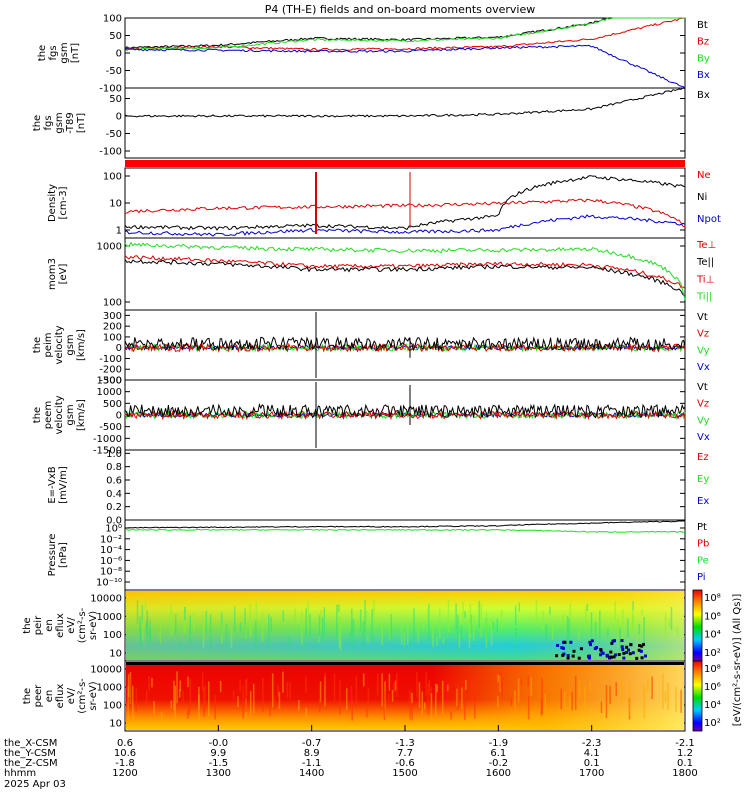 This screenshot has height=800, width=750. Describe the element at coordinates (703, 544) in the screenshot. I see `legend-entry: Pb` at that location.